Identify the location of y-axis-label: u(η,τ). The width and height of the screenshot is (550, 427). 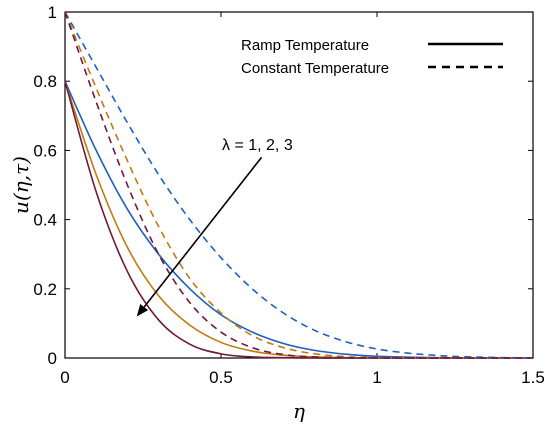
(21, 185).